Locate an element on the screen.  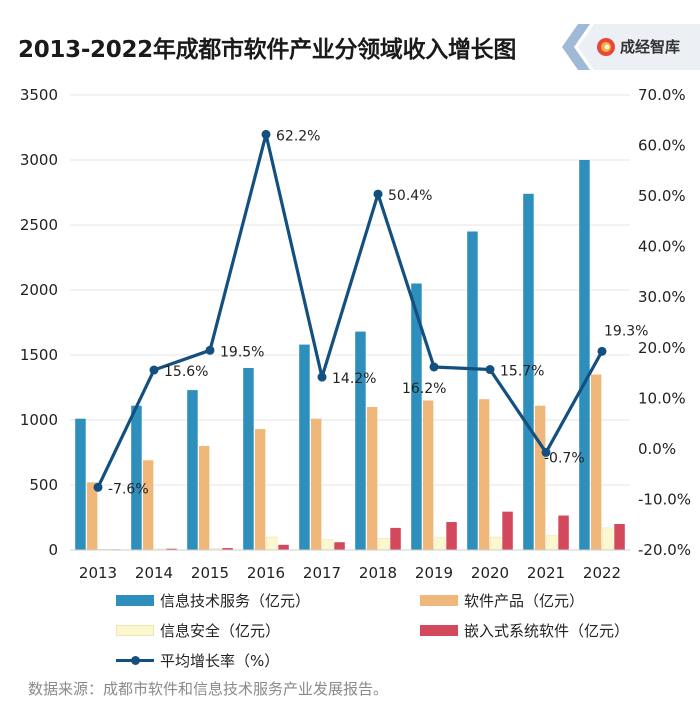
growth-data-label: -7.6% is located at coordinates (128, 489).